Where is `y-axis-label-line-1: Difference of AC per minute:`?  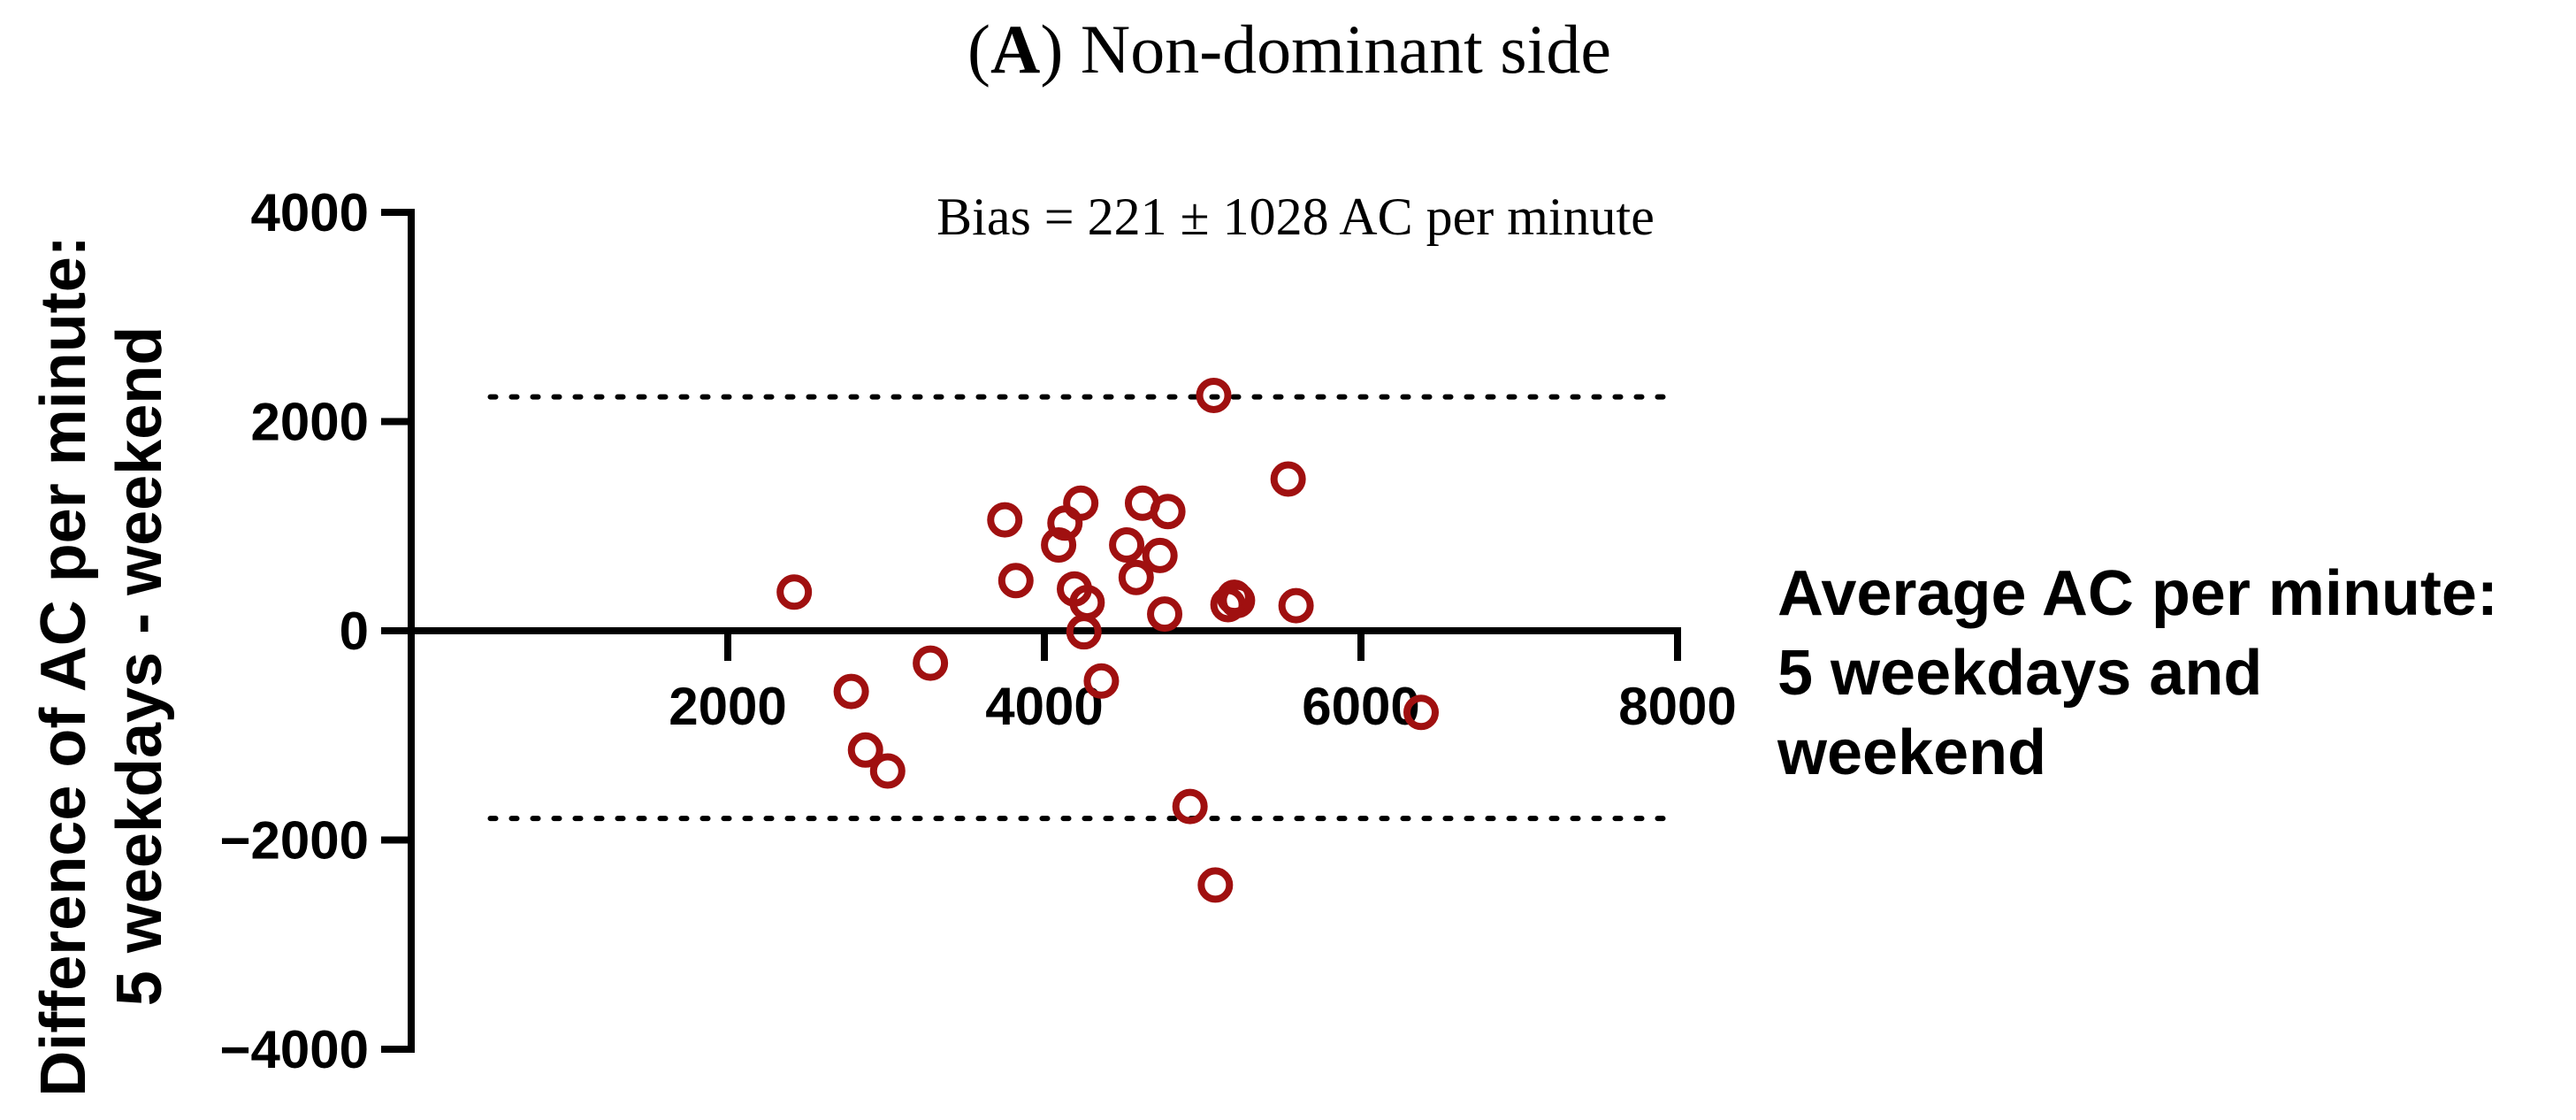
y-axis-label-line-1: Difference of AC per minute: is located at coordinates (63, 665).